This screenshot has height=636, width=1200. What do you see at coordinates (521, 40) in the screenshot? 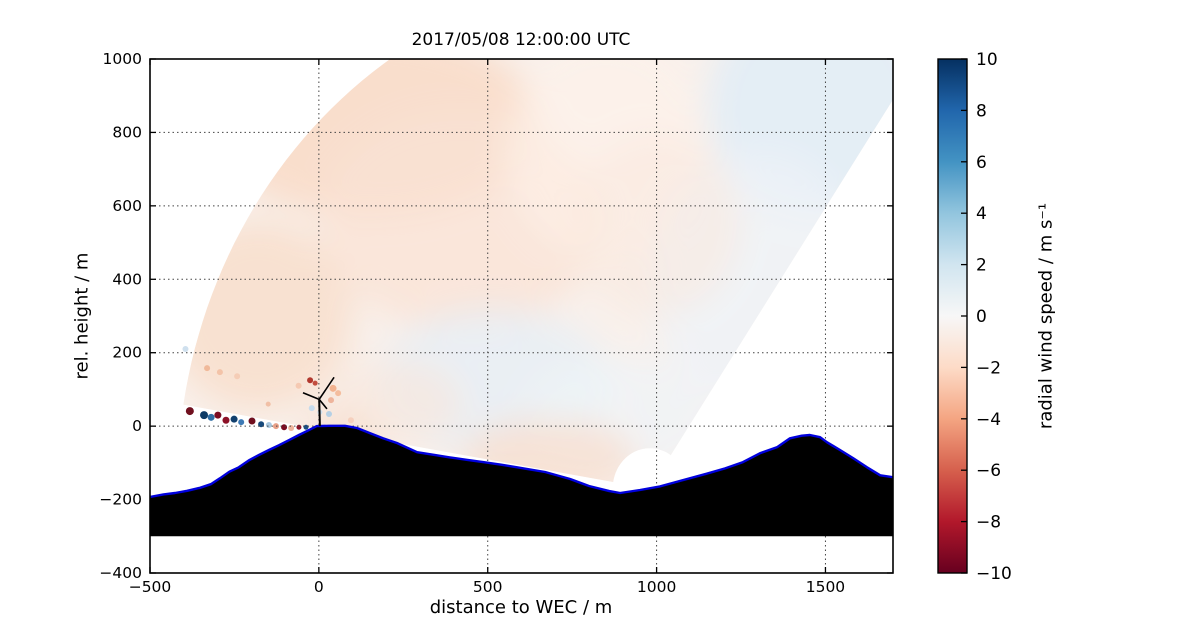
I see `chart-title: 2017/05/08 12:00:00 UTC` at bounding box center [521, 40].